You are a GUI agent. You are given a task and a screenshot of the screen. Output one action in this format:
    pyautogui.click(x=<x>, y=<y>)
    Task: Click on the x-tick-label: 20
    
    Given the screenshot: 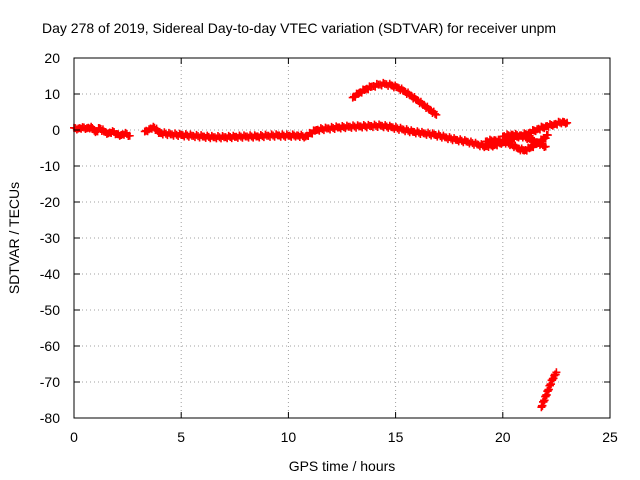 What is the action you would take?
    pyautogui.click(x=503, y=437)
    